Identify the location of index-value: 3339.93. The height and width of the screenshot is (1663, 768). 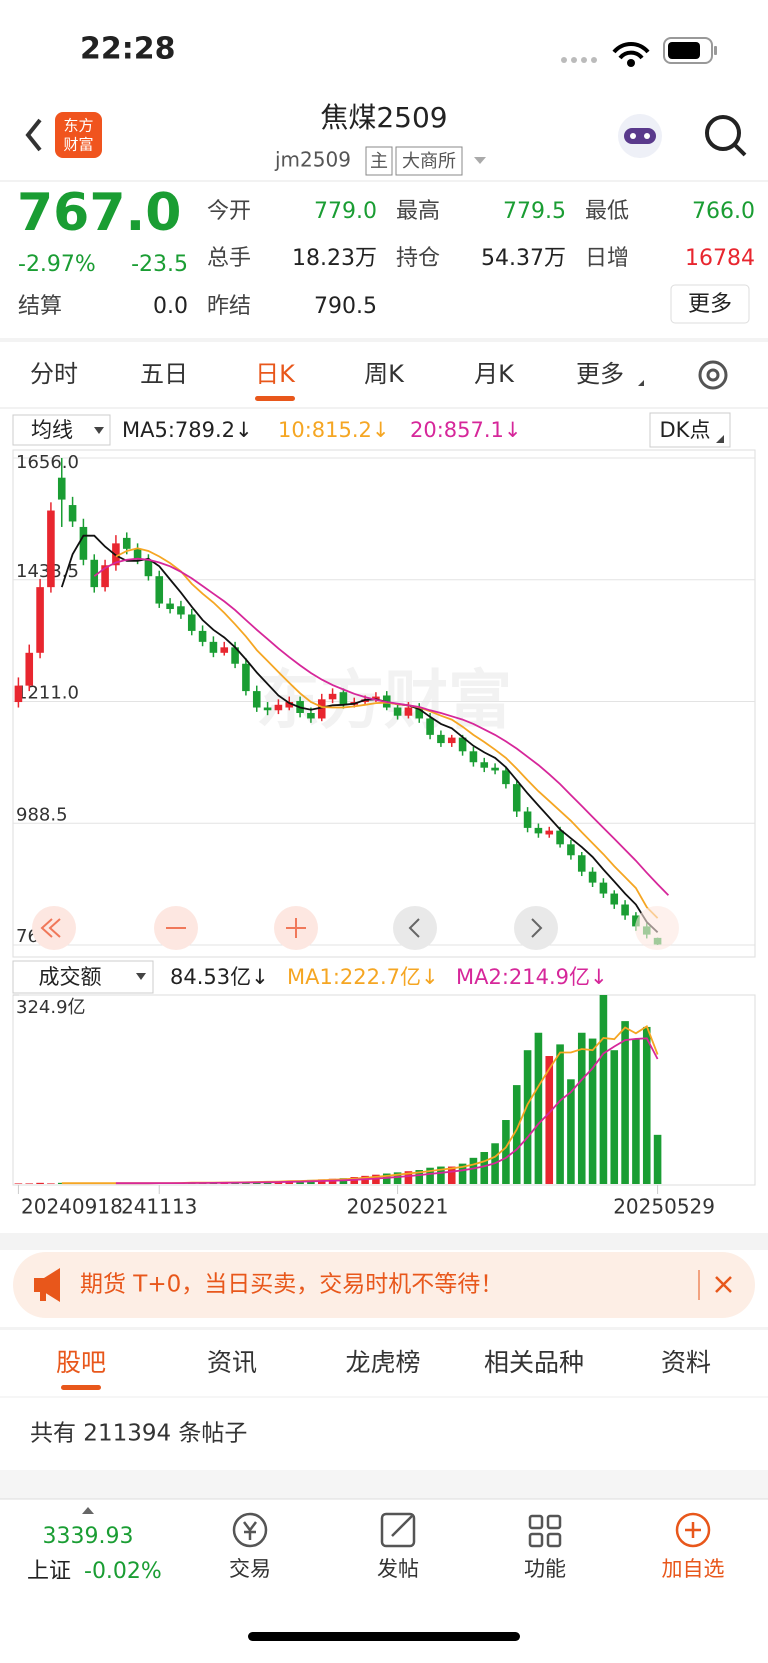
(88, 1536).